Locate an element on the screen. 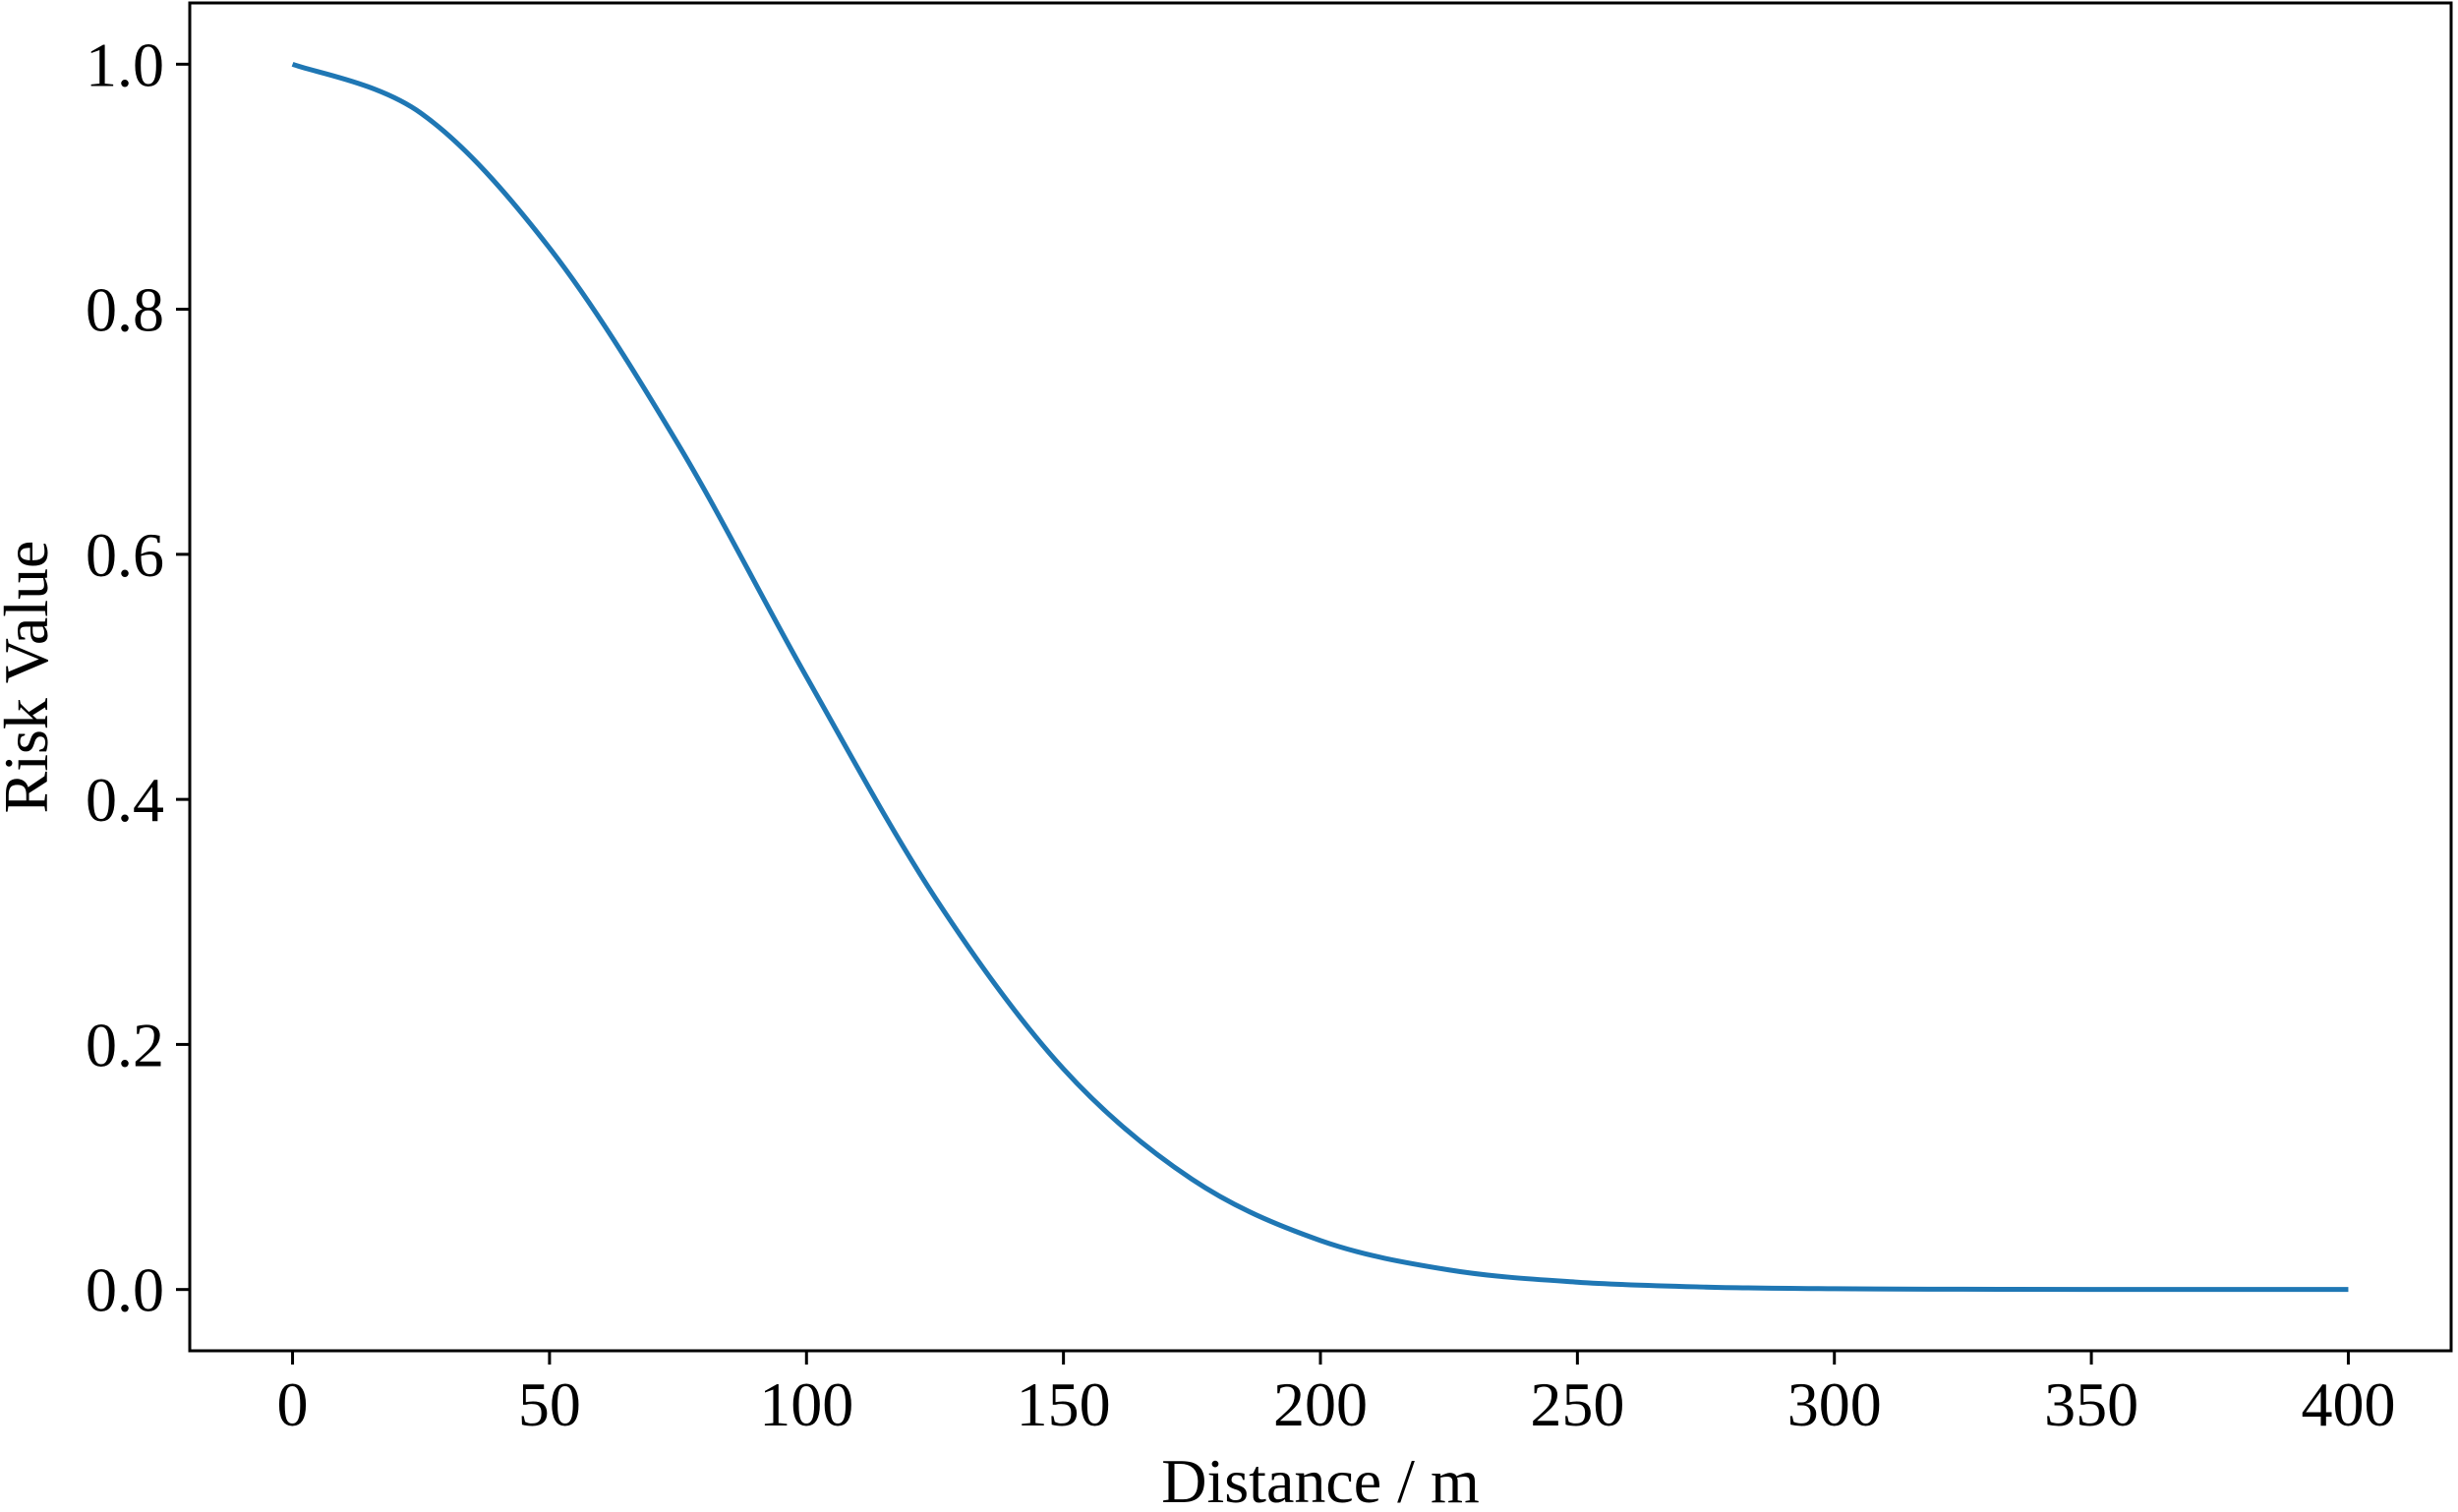 The image size is (2458, 1512). x-tick-label: 100 is located at coordinates (806, 1404).